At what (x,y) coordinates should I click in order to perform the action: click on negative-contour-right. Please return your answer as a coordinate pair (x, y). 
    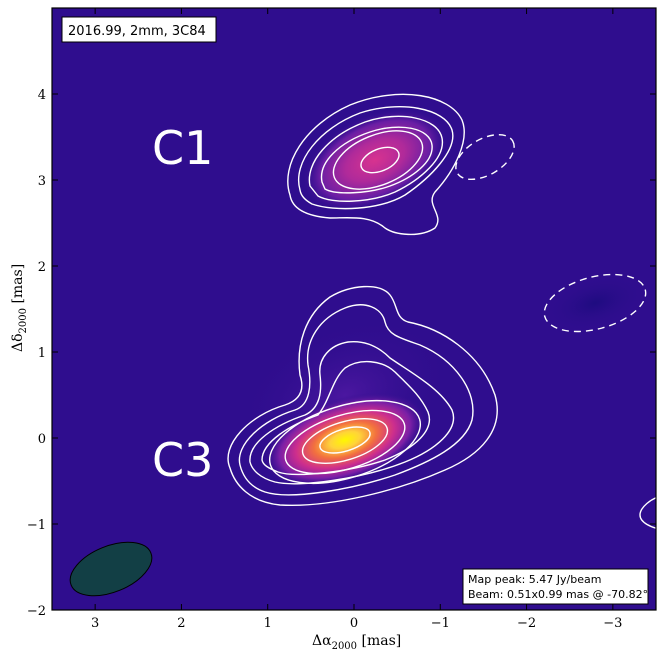
    Looking at the image, I should click on (595, 303).